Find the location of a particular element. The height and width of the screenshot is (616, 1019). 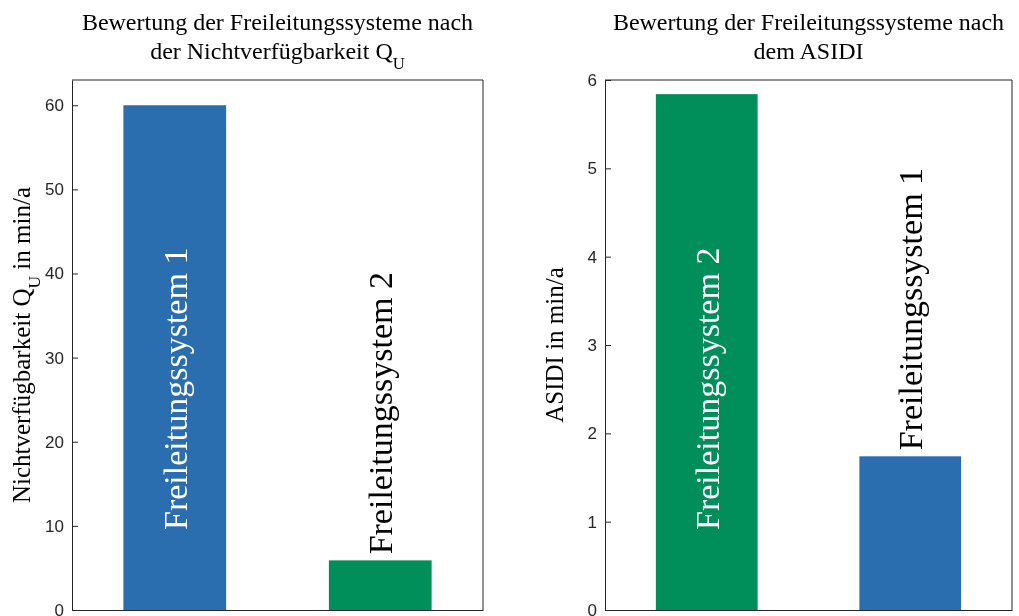

y-tick-label: 10 is located at coordinates (54, 526).